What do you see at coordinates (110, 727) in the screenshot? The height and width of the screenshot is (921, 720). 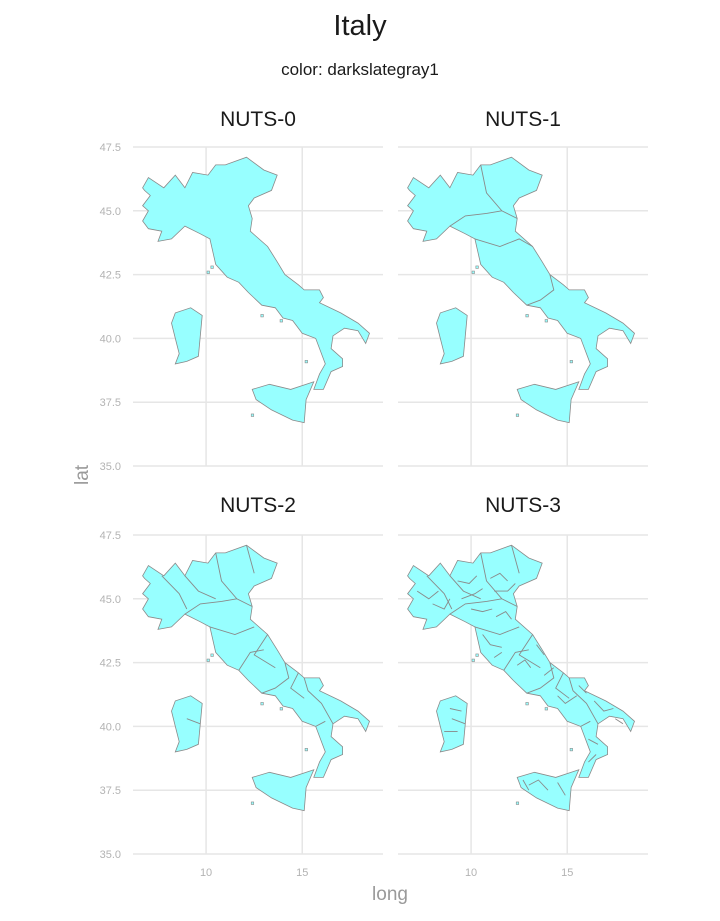 I see `y-tick-label: 40.0` at bounding box center [110, 727].